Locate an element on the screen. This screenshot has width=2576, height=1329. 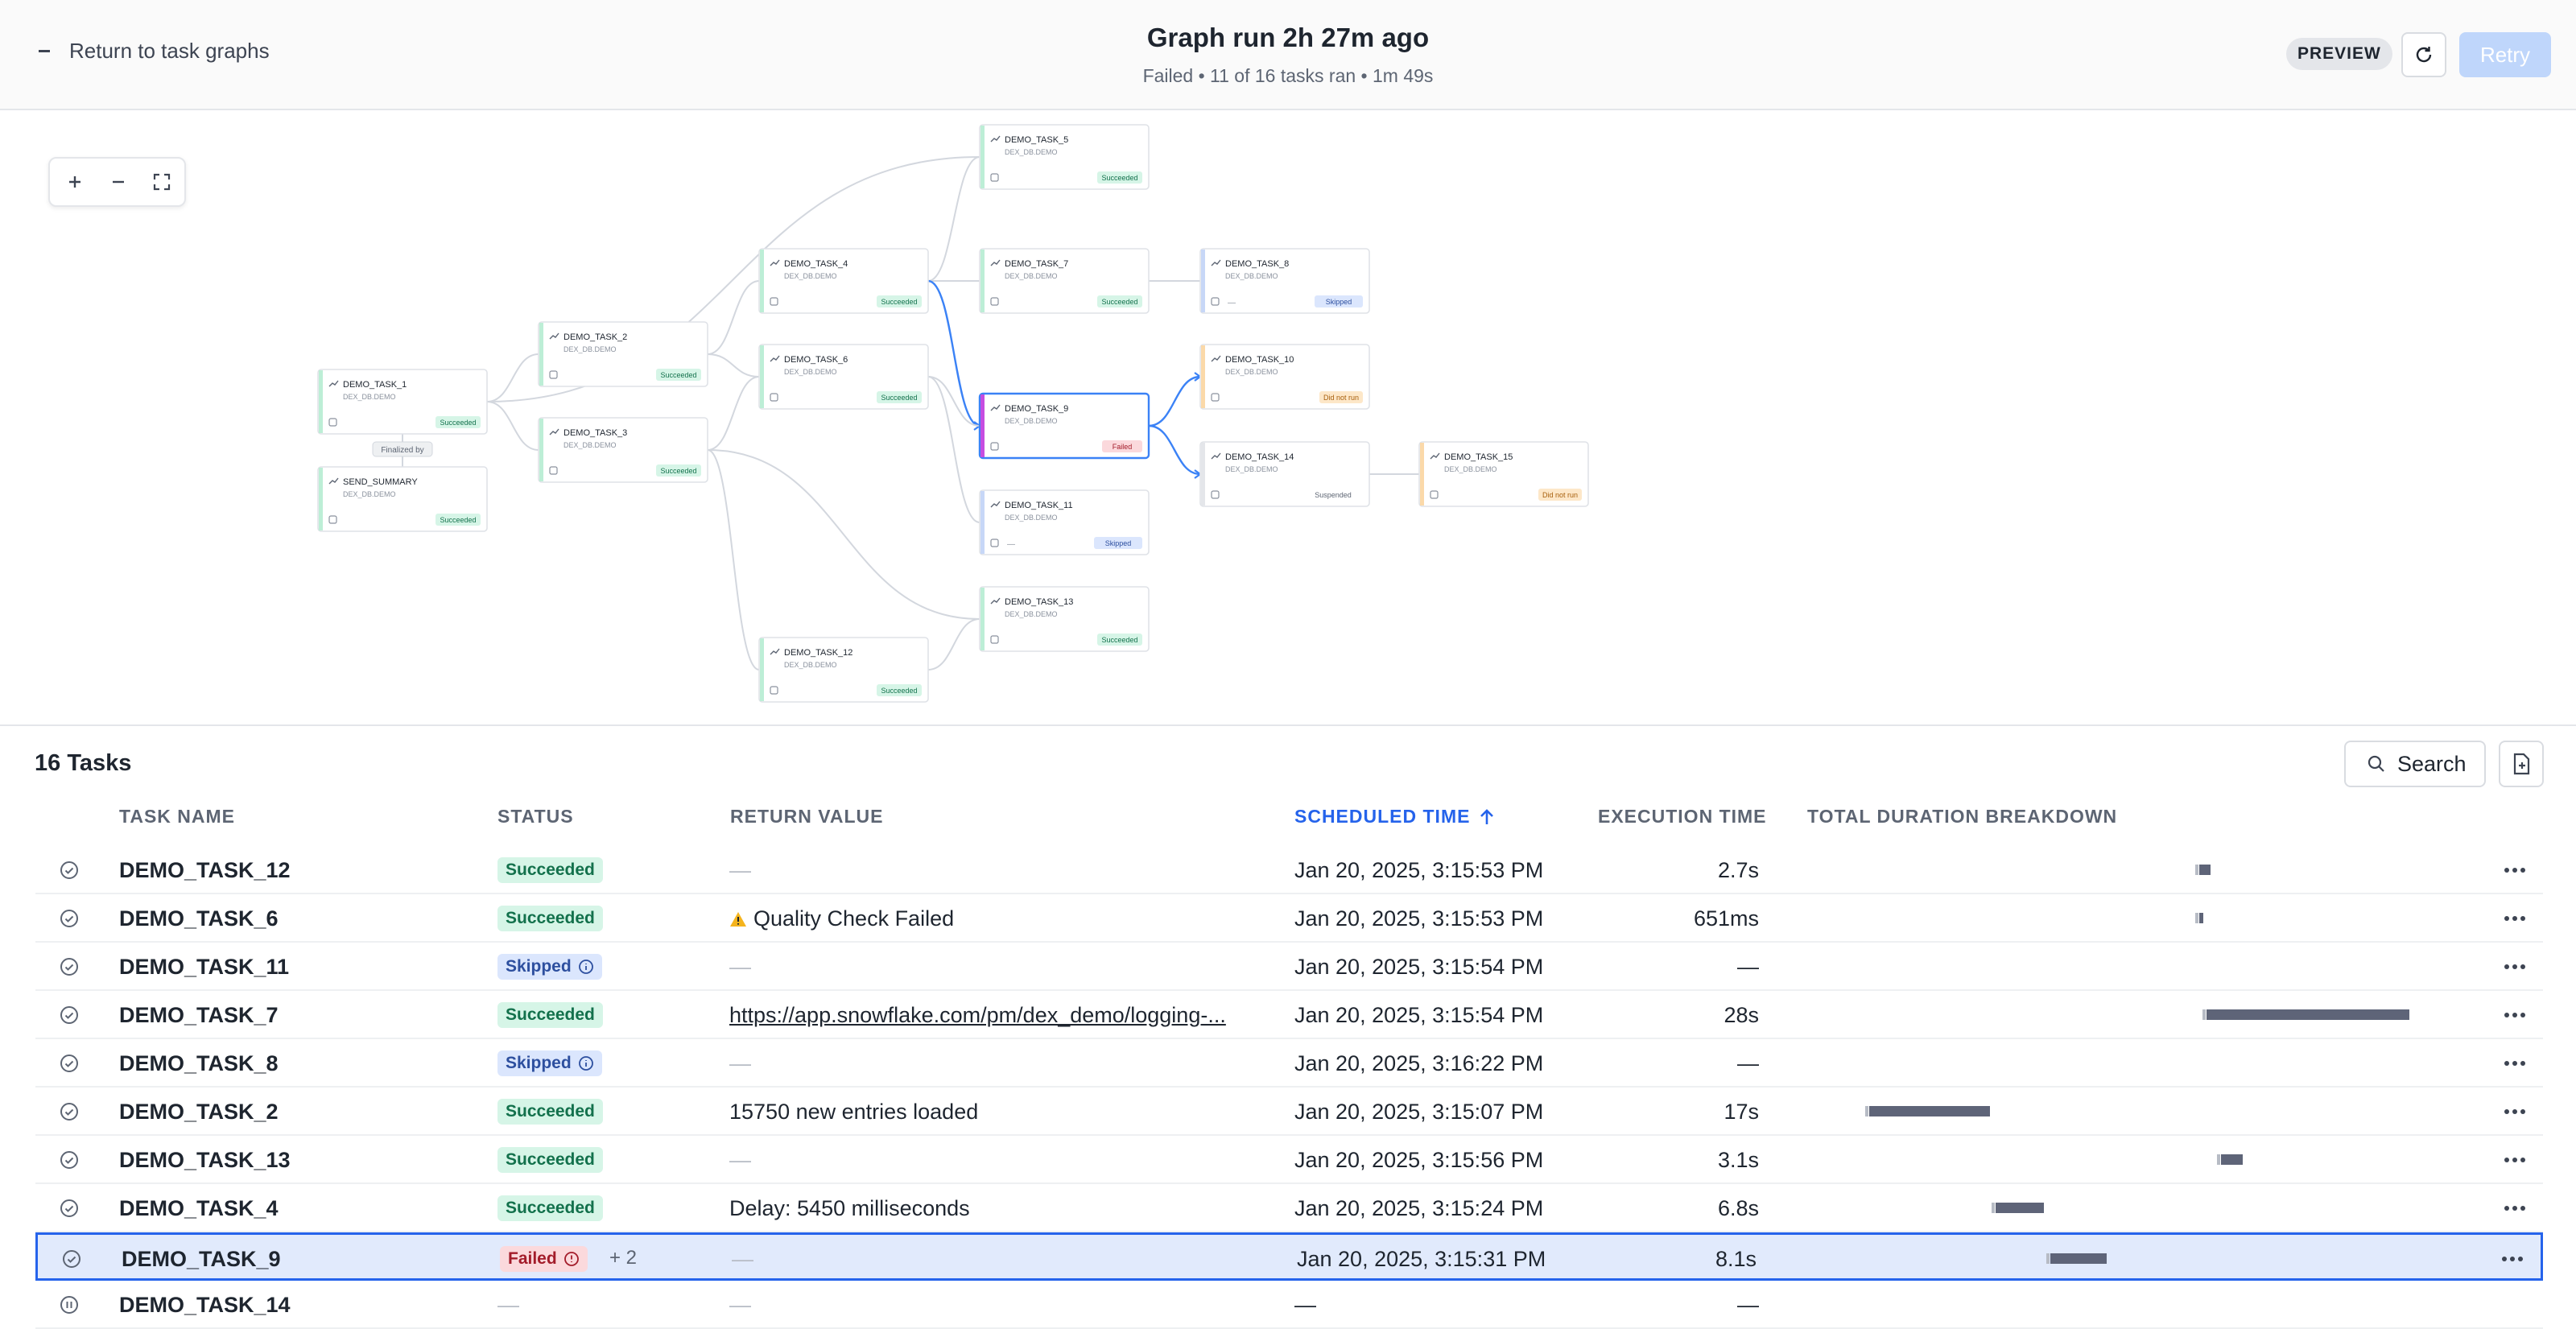
additional-attempts: + 2 is located at coordinates (623, 1258).